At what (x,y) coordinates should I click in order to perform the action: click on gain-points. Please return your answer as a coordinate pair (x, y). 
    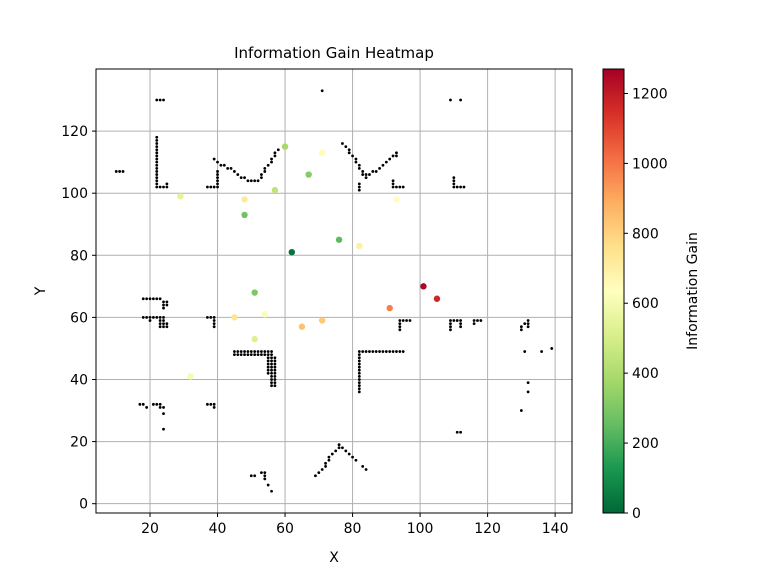
    Looking at the image, I should click on (309, 261).